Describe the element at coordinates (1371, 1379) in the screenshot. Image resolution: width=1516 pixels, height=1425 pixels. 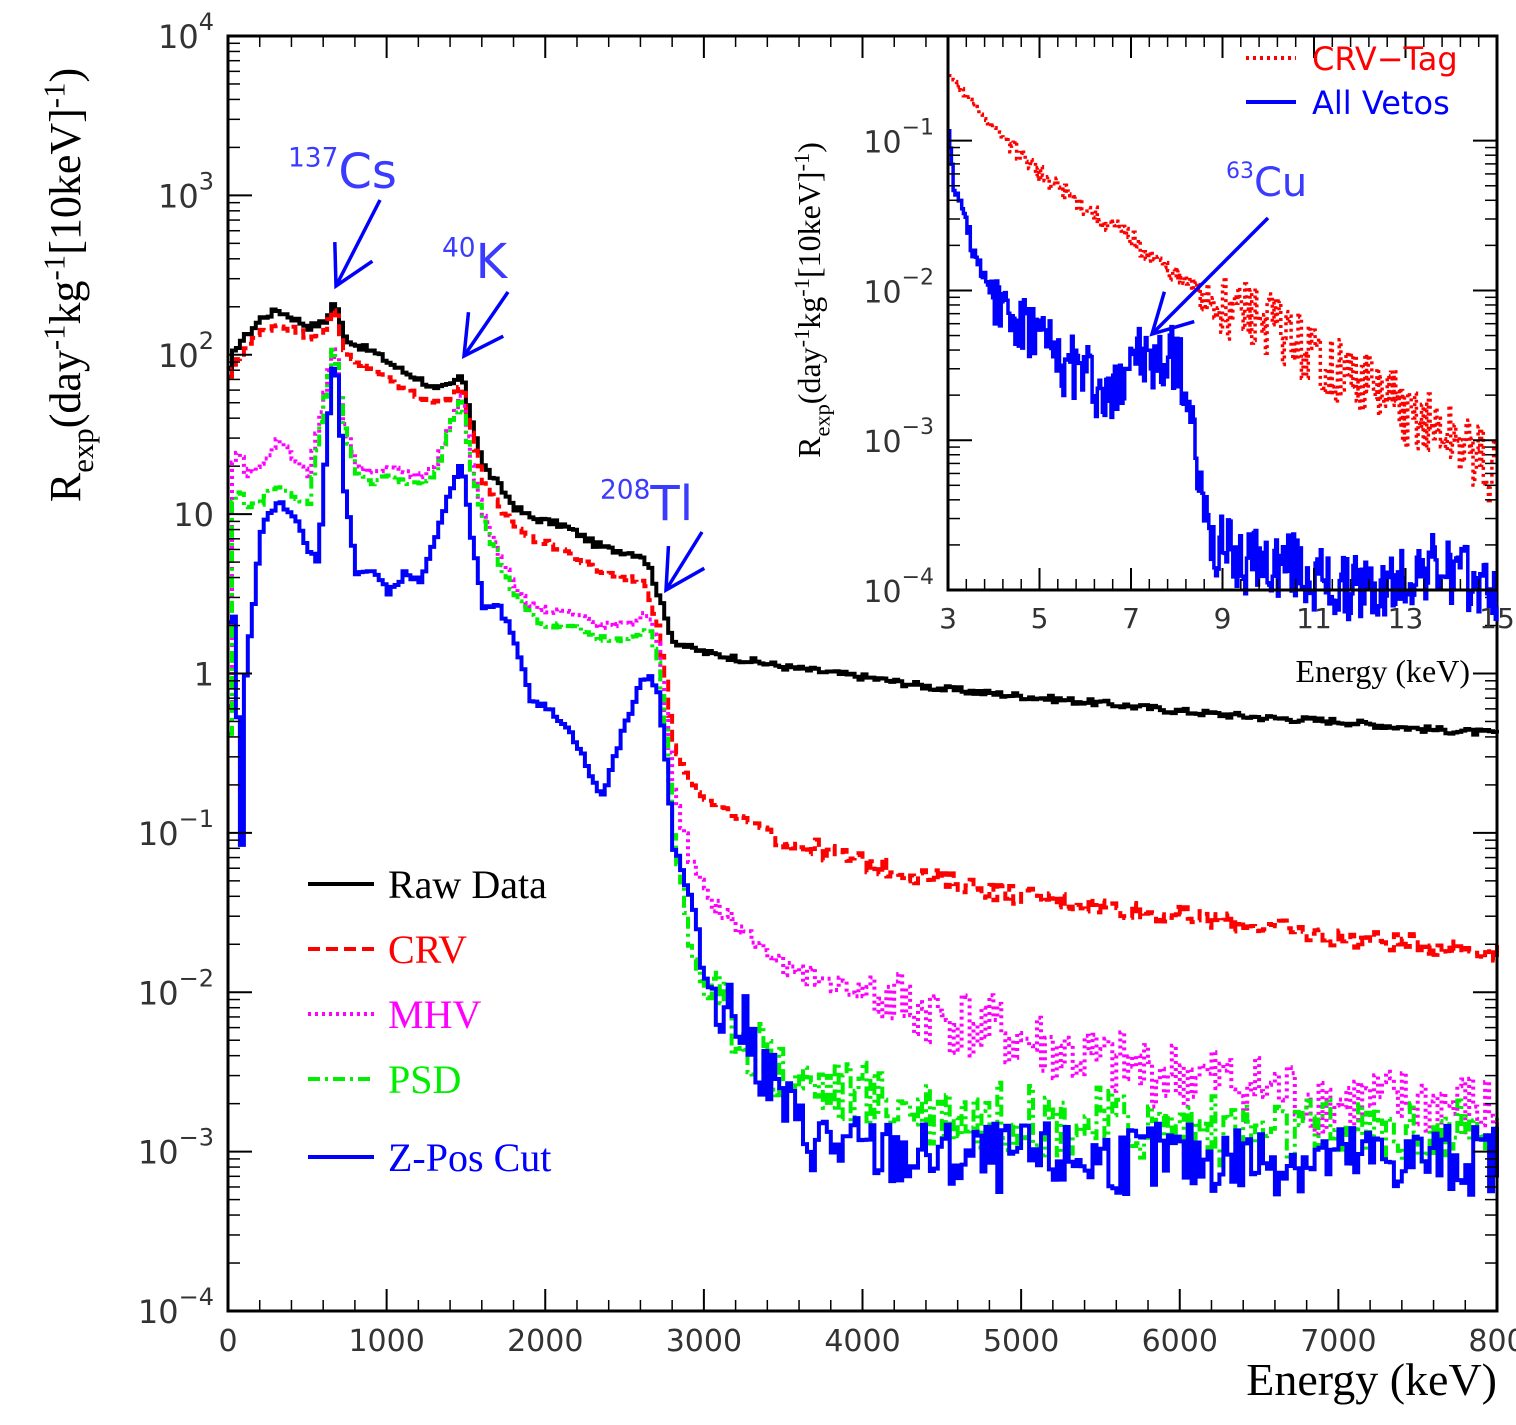
I see `main-x-axis-label: Energy (keV)` at that location.